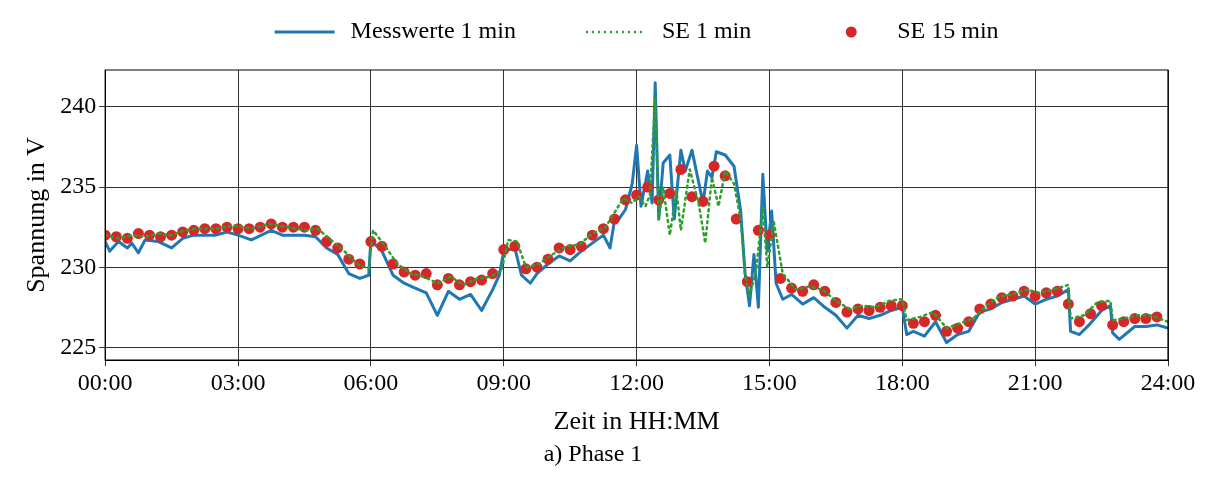 The height and width of the screenshot is (481, 1218). What do you see at coordinates (636, 381) in the screenshot?
I see `x-tick-label: 12:00` at bounding box center [636, 381].